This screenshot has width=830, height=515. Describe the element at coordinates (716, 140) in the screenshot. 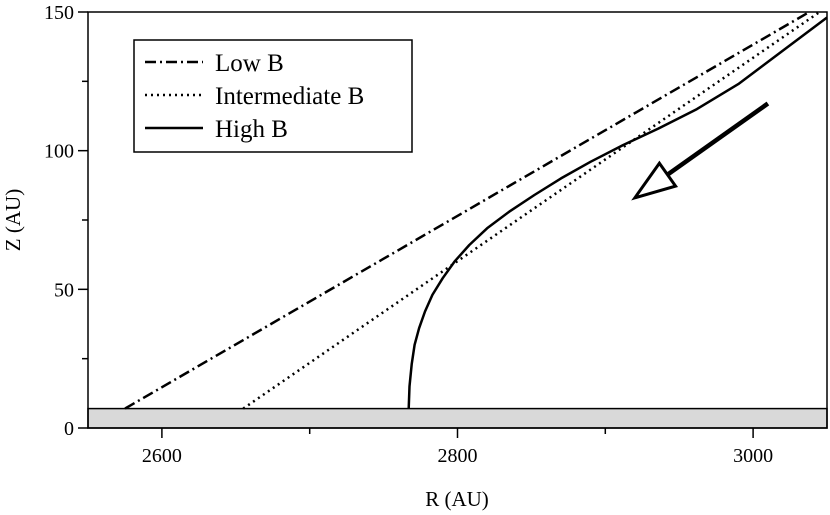

I see `flow-arrow-shaft` at that location.